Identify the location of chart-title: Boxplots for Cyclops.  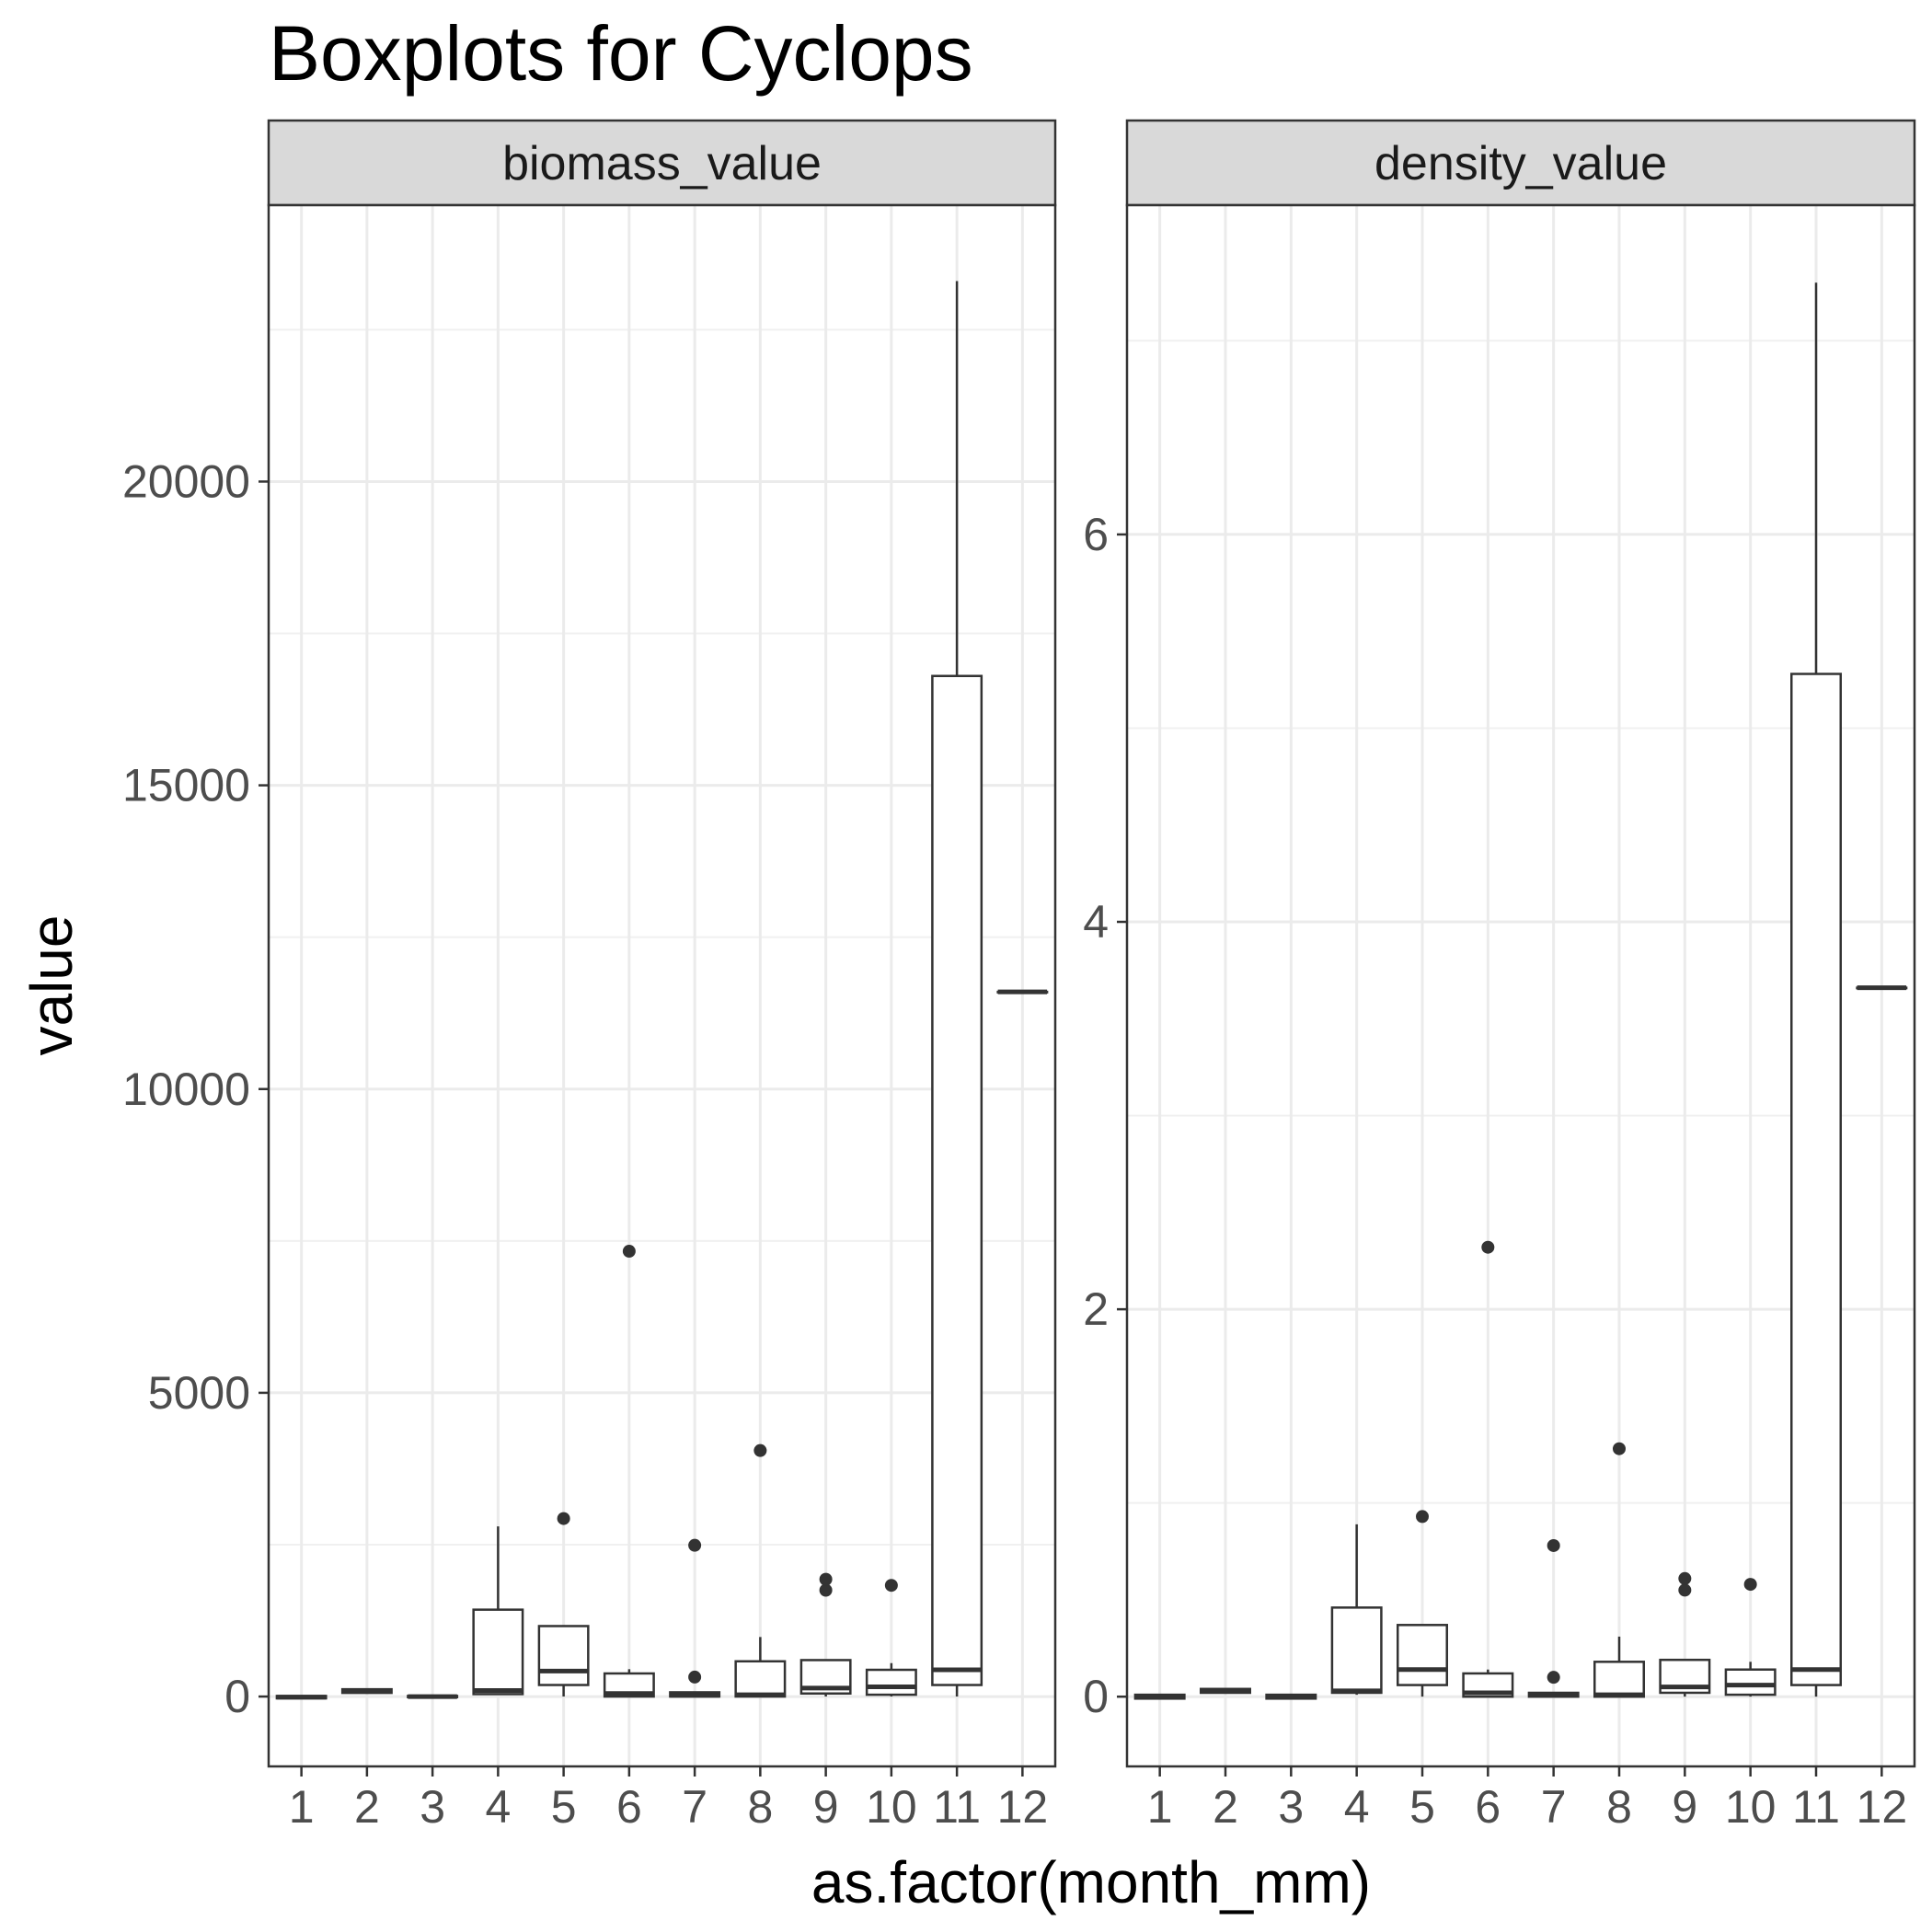
(621, 53).